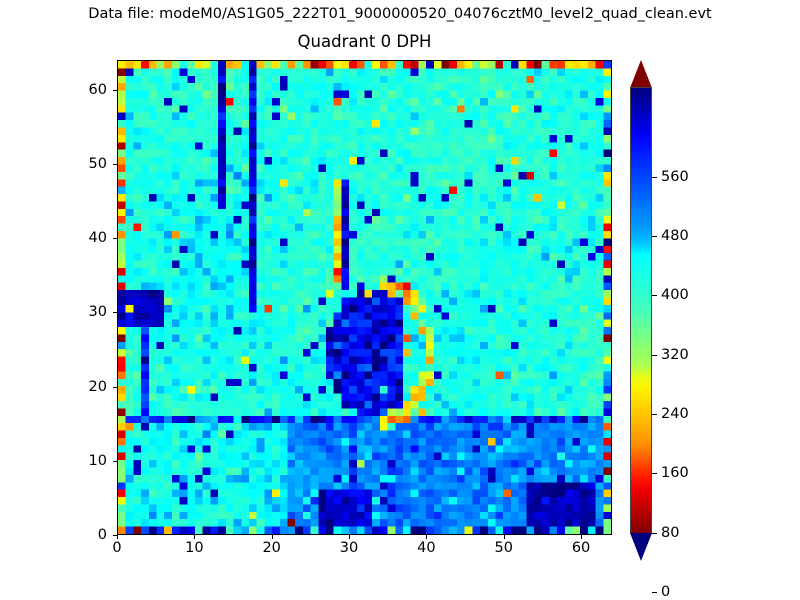 Image resolution: width=800 pixels, height=600 pixels. Describe the element at coordinates (97, 238) in the screenshot. I see `y-tick-label: 40` at that location.